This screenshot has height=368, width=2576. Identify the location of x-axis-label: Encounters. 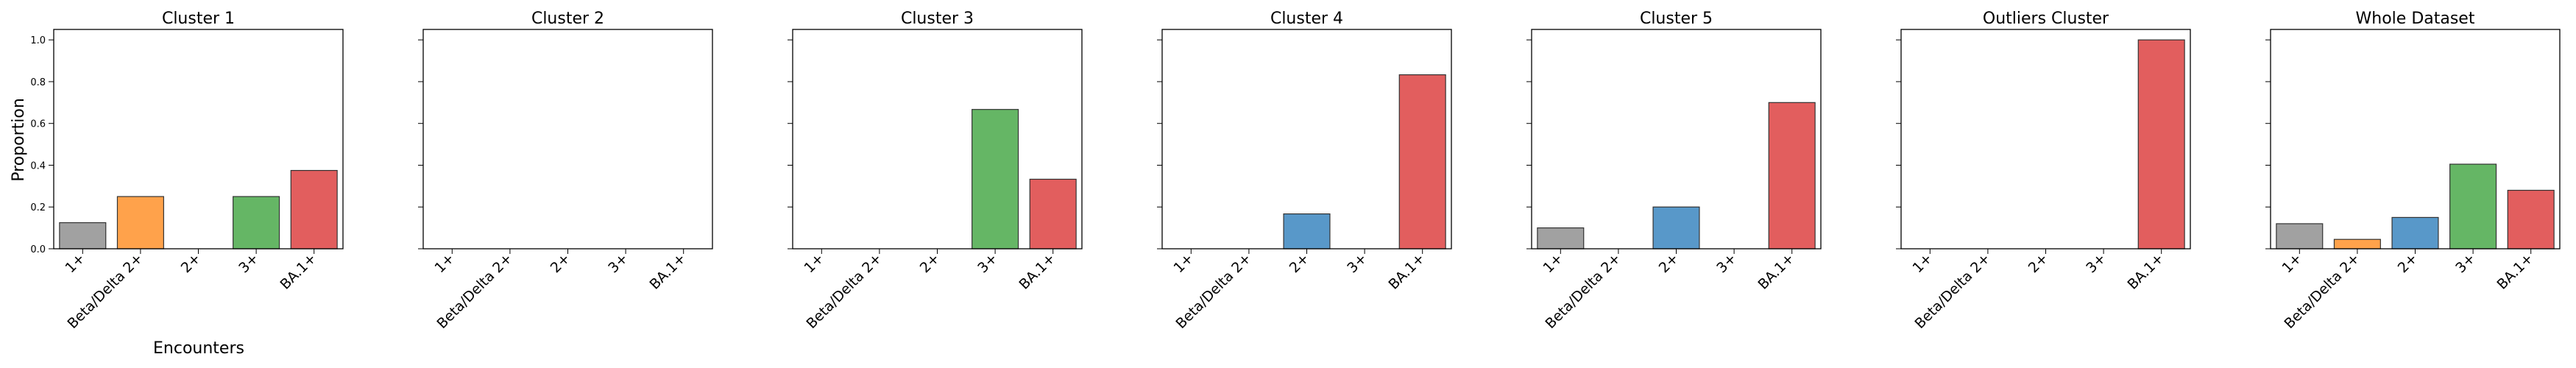
(198, 348).